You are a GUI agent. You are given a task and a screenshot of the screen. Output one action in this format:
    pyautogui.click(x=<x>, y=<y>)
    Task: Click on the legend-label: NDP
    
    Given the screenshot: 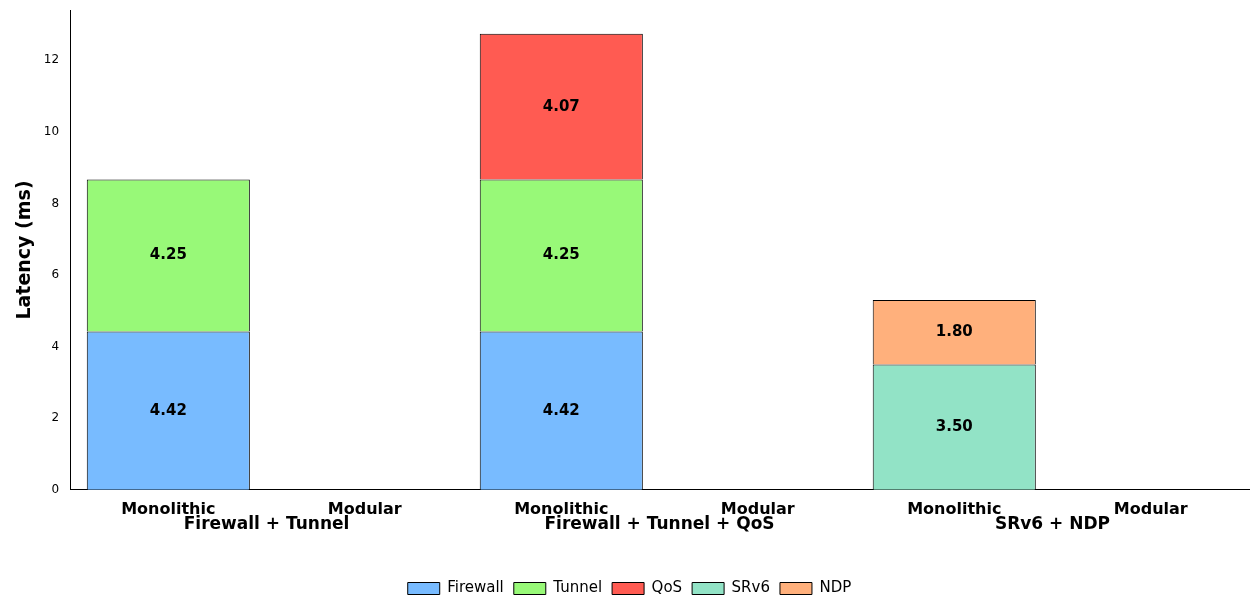 What is the action you would take?
    pyautogui.click(x=835, y=587)
    